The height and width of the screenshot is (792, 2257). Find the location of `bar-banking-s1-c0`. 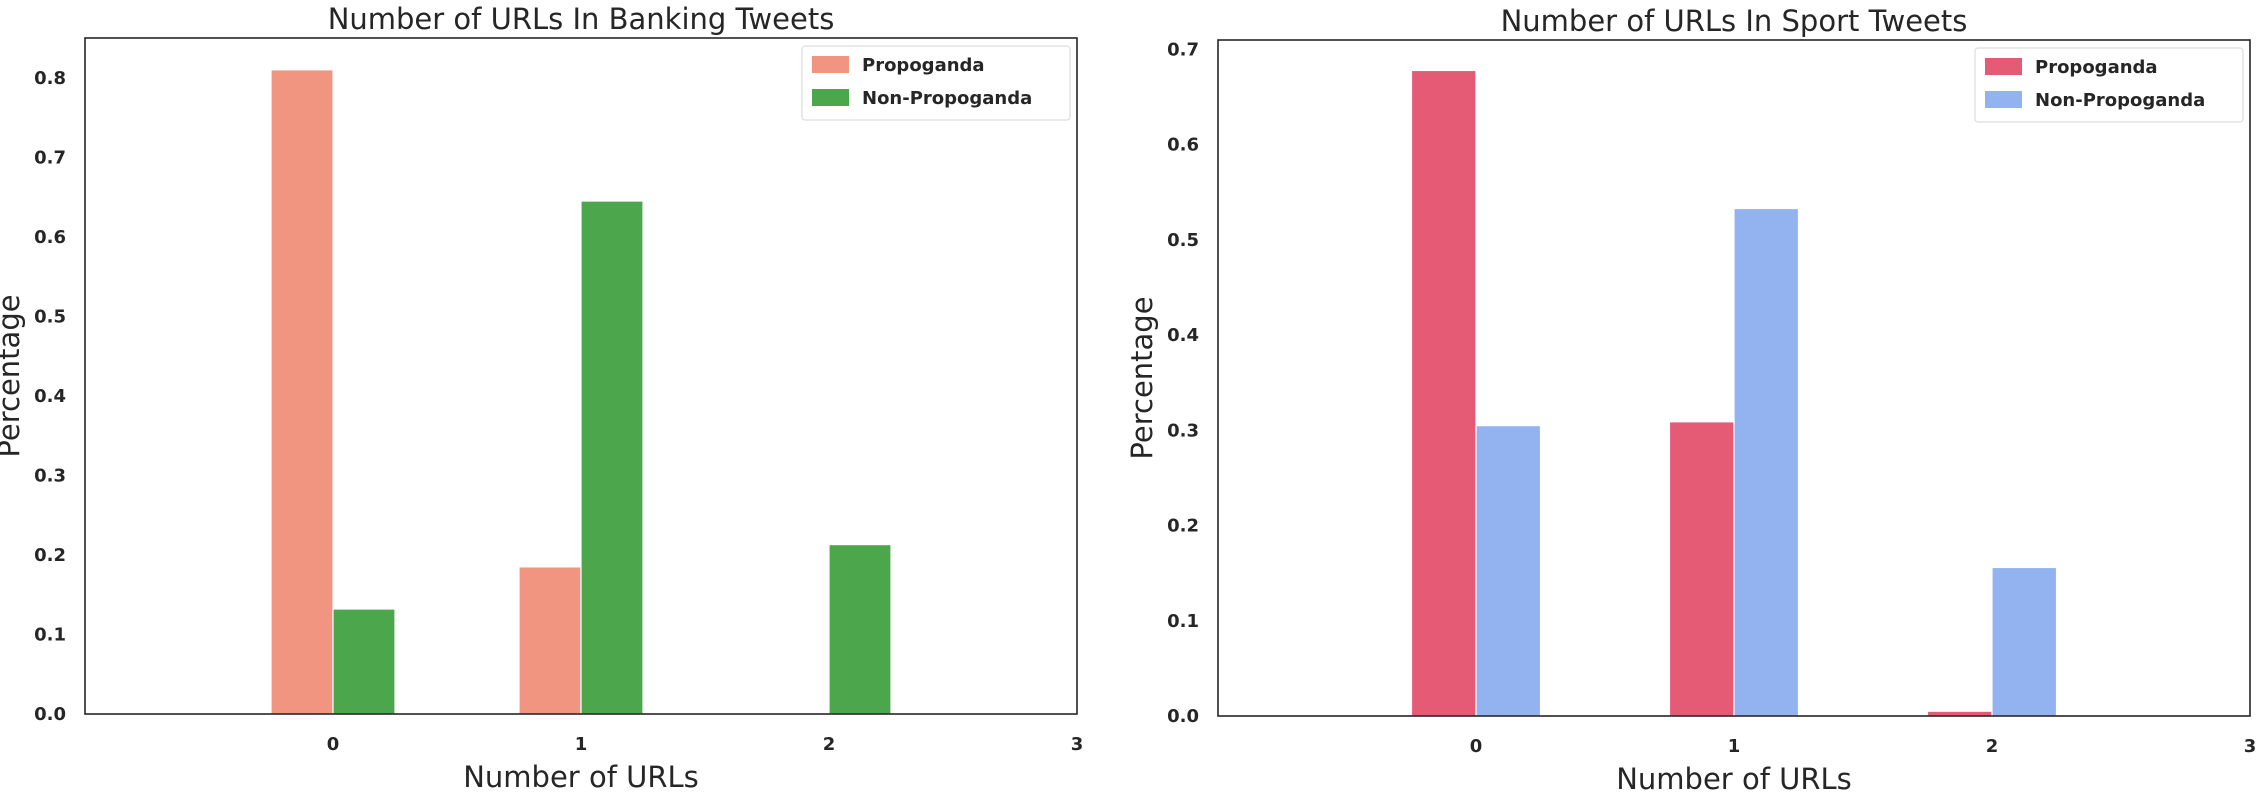

bar-banking-s1-c0 is located at coordinates (364, 661).